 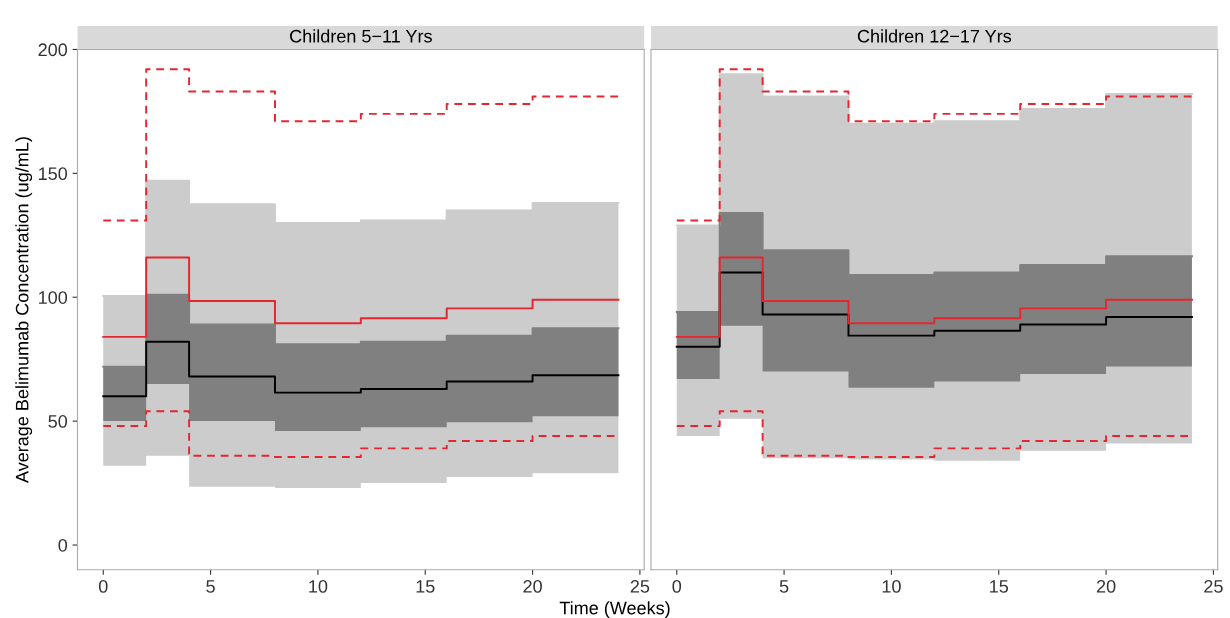 What do you see at coordinates (53, 297) in the screenshot?
I see `y-tick-label: 100` at bounding box center [53, 297].